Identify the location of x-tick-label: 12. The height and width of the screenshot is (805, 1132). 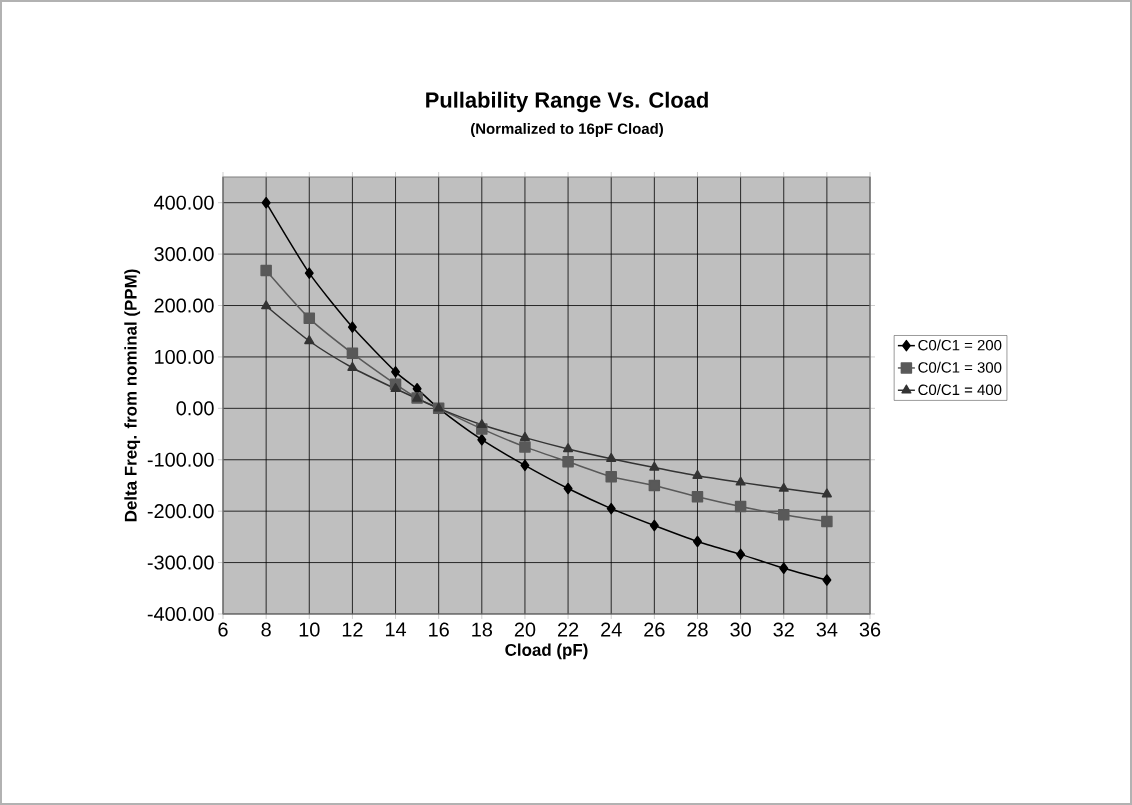
(352, 629).